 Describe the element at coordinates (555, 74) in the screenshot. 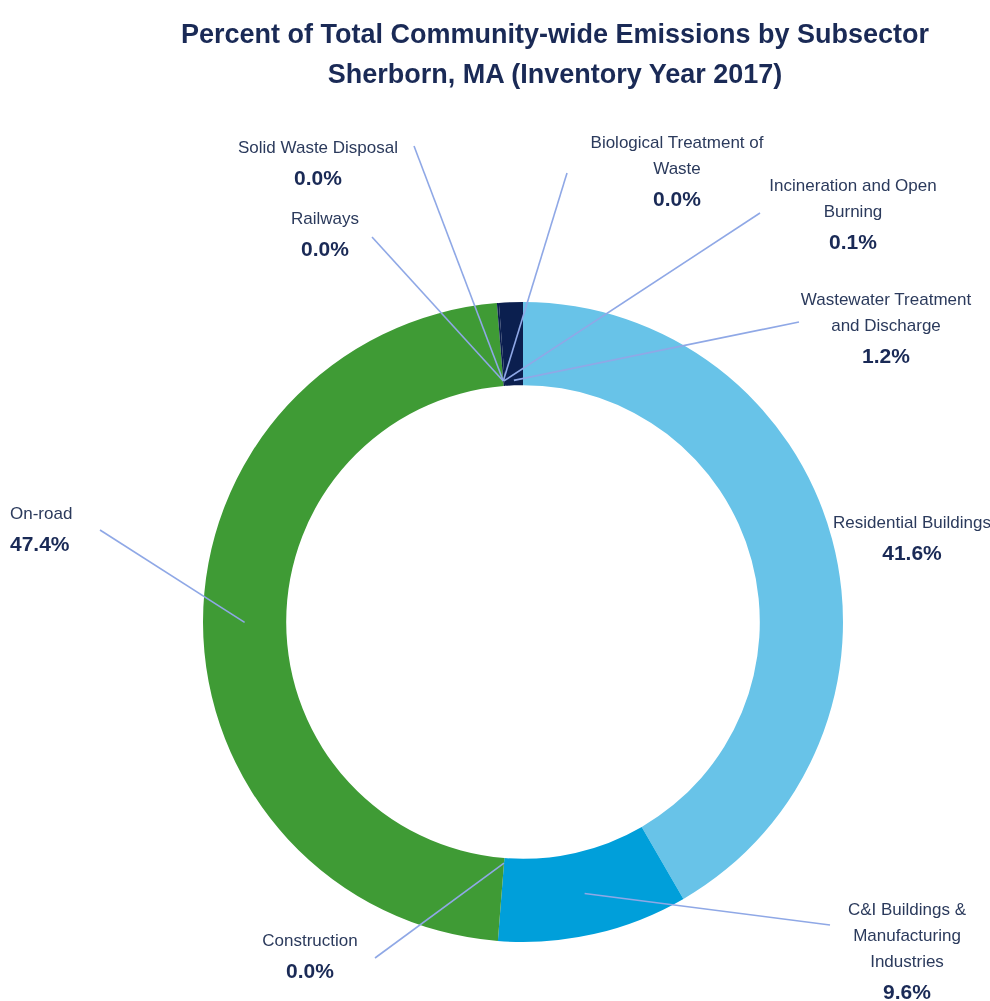

I see `chart-subtitle: Sherborn, MA (Inventory Year 2017)` at that location.